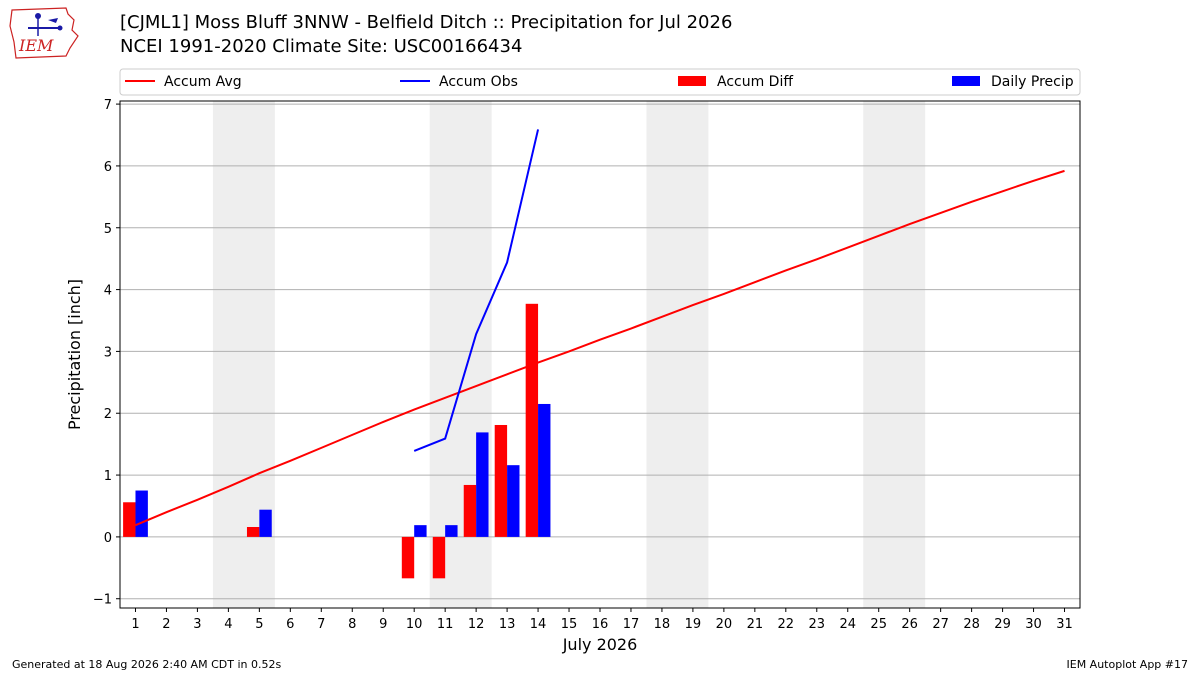 The height and width of the screenshot is (675, 1200). What do you see at coordinates (45, 33) in the screenshot?
I see `iem-logo: IEM` at bounding box center [45, 33].